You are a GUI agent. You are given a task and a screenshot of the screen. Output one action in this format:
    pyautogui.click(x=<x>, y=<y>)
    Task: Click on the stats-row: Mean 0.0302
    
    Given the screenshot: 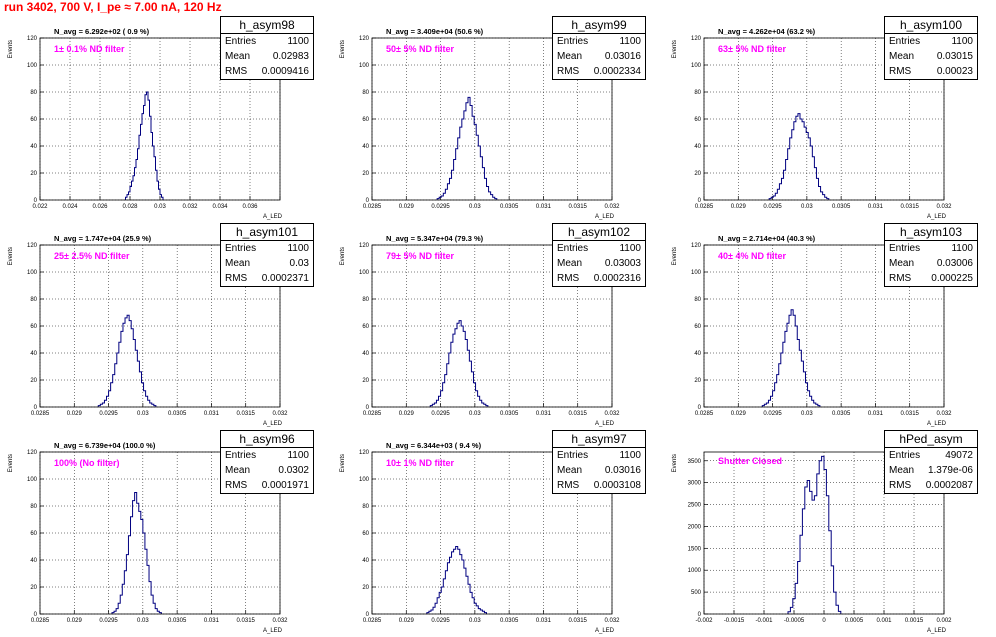 What is the action you would take?
    pyautogui.click(x=267, y=470)
    